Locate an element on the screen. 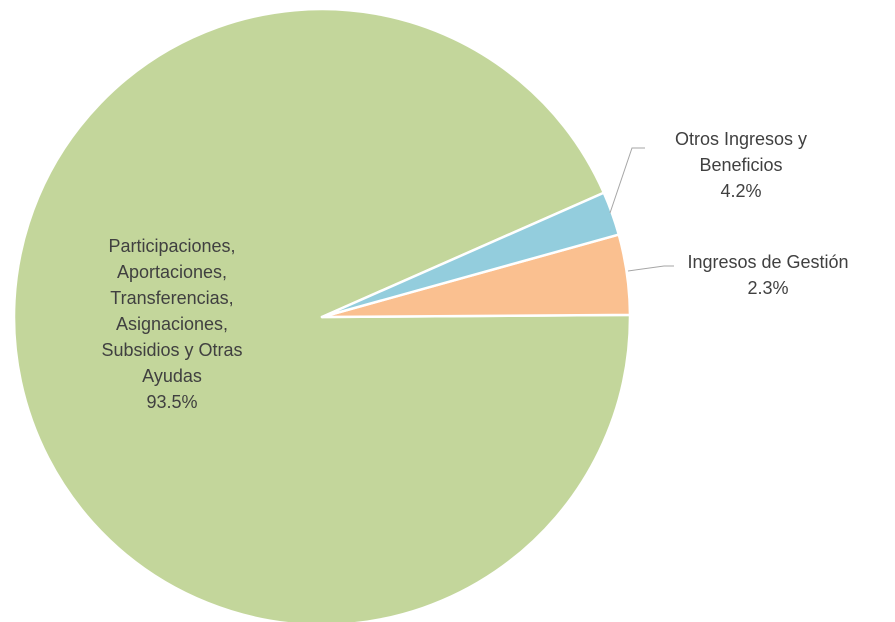  data-label-line-1-1: Beneficios is located at coordinates (740, 165).